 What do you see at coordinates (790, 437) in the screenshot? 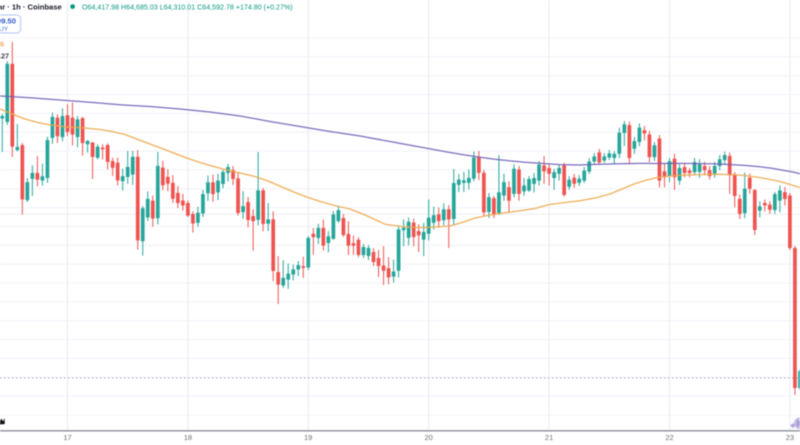
I see `svg-text: 23` at bounding box center [790, 437].